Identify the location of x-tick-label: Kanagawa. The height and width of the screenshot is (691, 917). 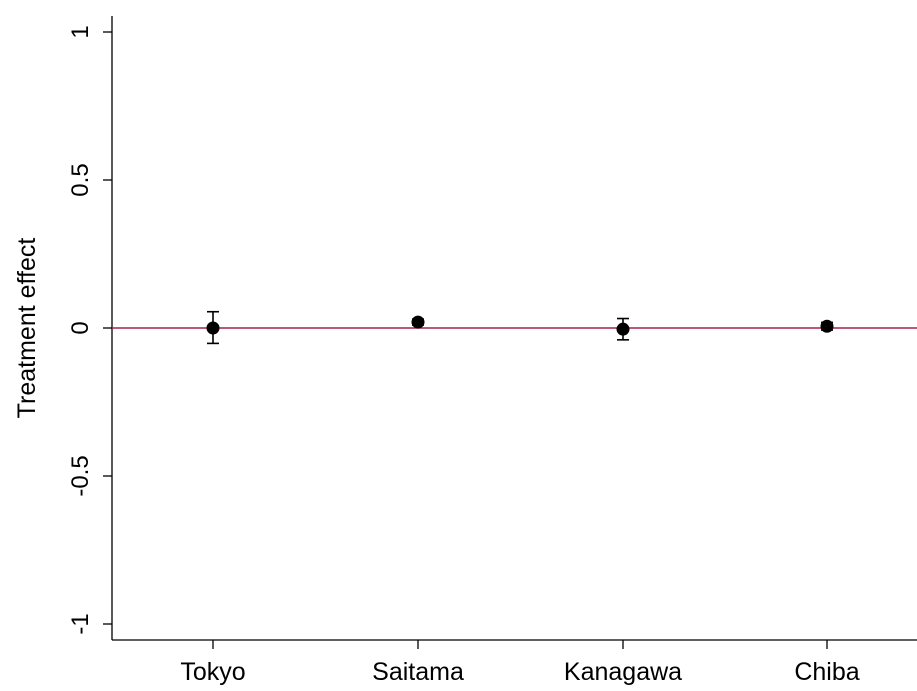
(623, 672).